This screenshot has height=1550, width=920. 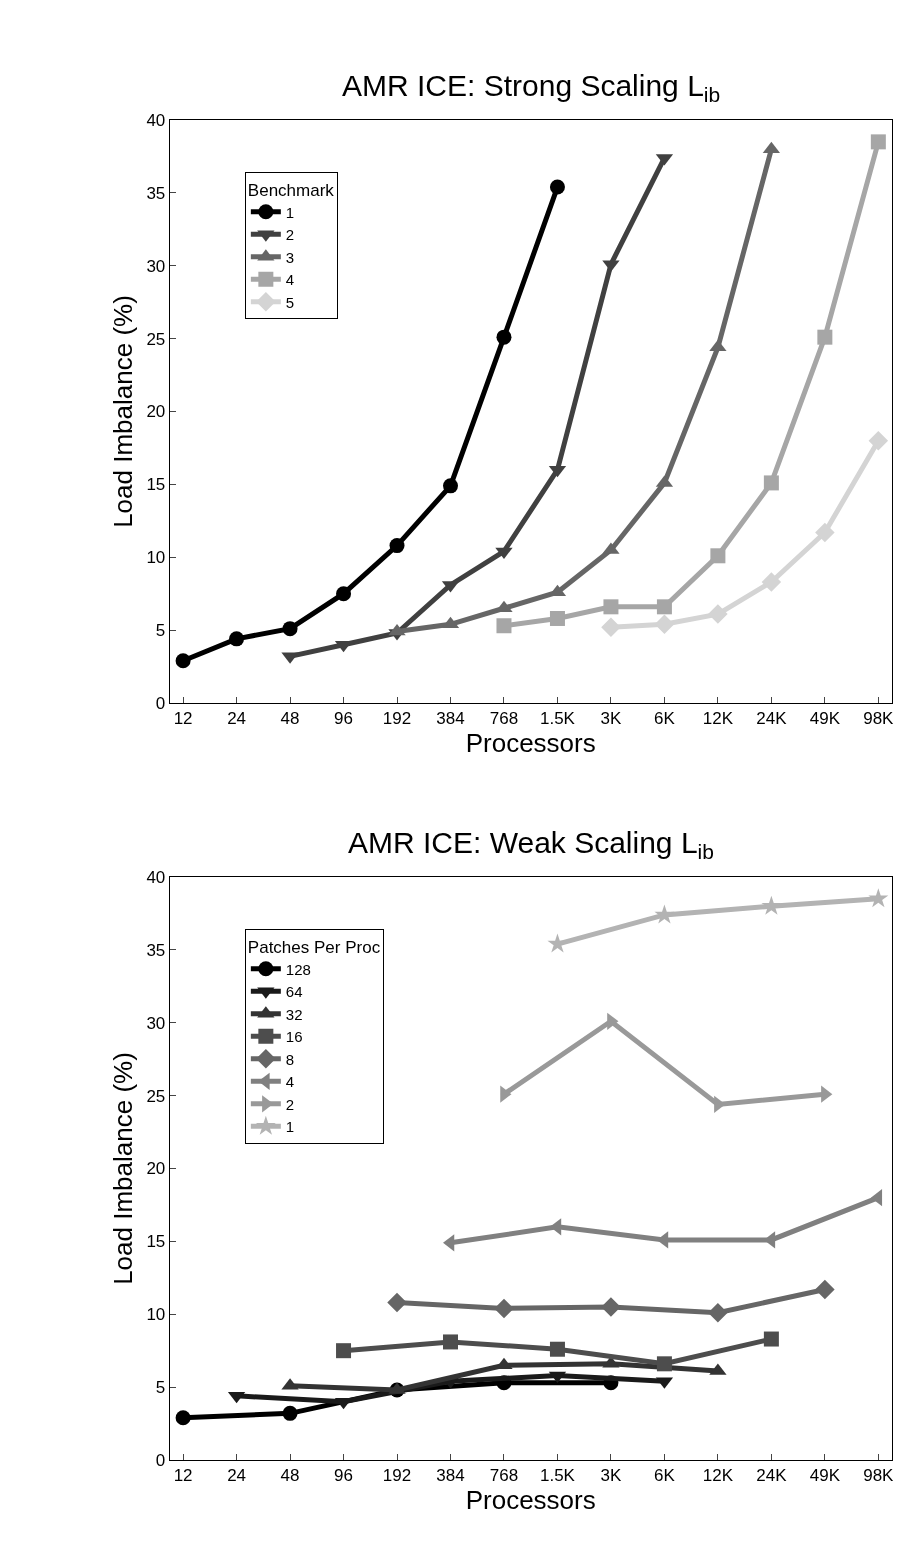 What do you see at coordinates (290, 257) in the screenshot?
I see `legend-label: 3` at bounding box center [290, 257].